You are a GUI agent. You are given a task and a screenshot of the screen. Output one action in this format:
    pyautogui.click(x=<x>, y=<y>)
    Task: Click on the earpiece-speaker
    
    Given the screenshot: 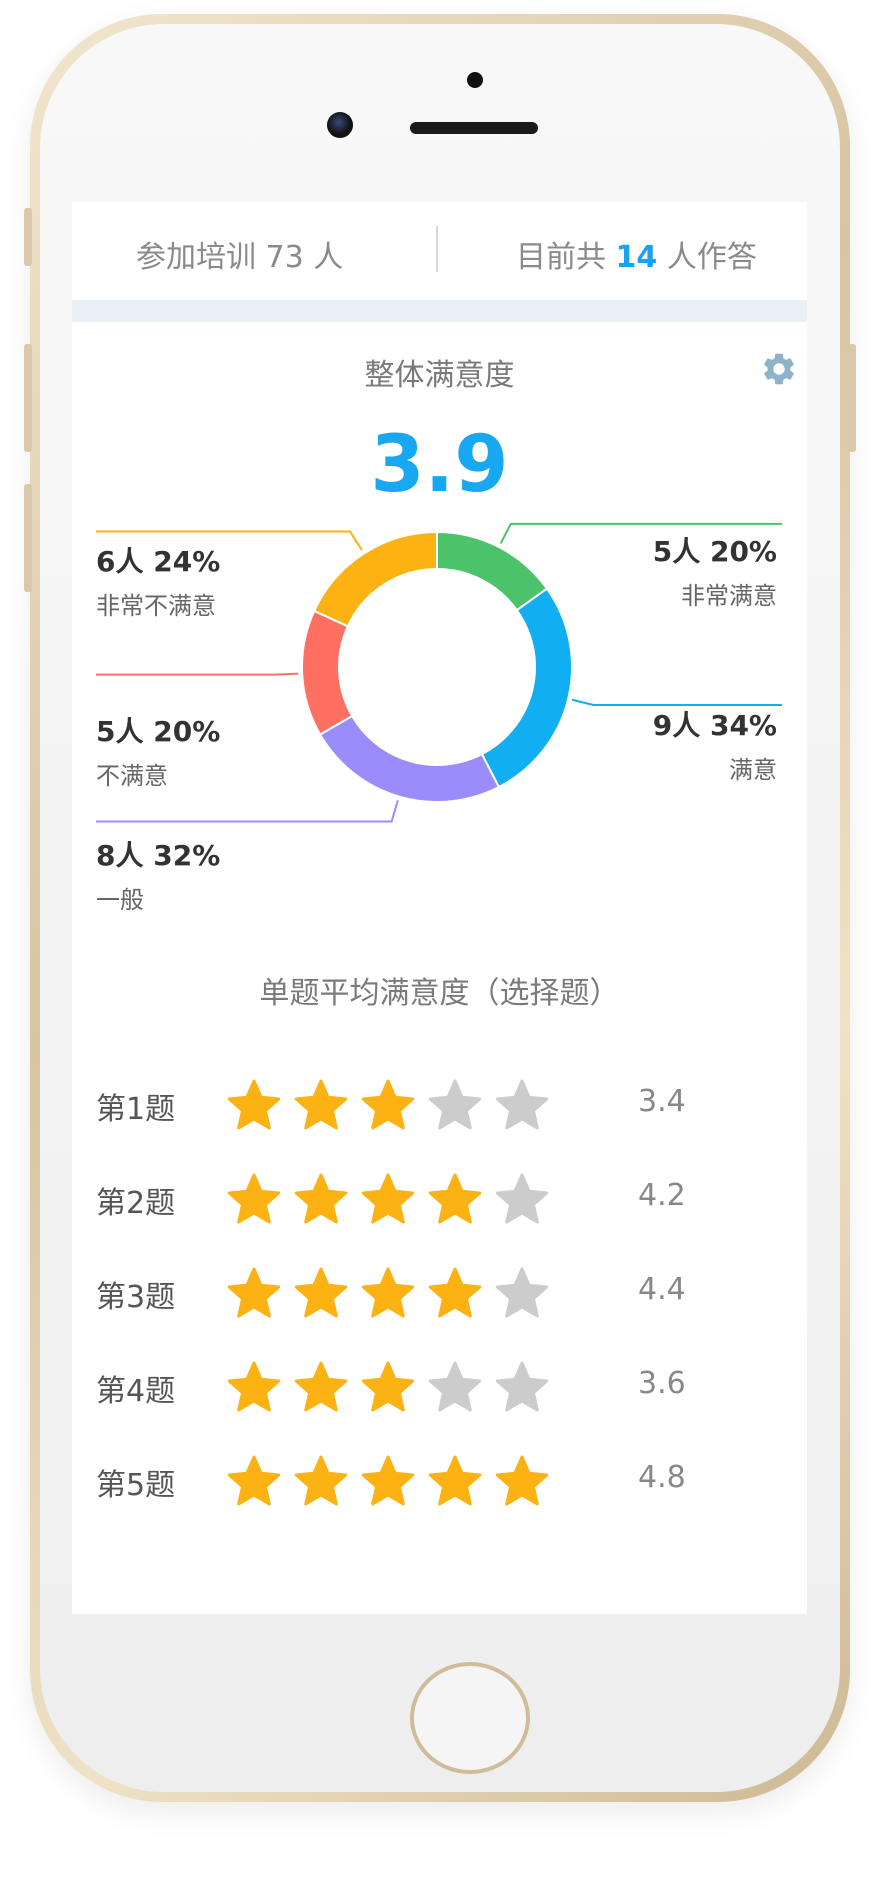 What is the action you would take?
    pyautogui.click(x=474, y=128)
    